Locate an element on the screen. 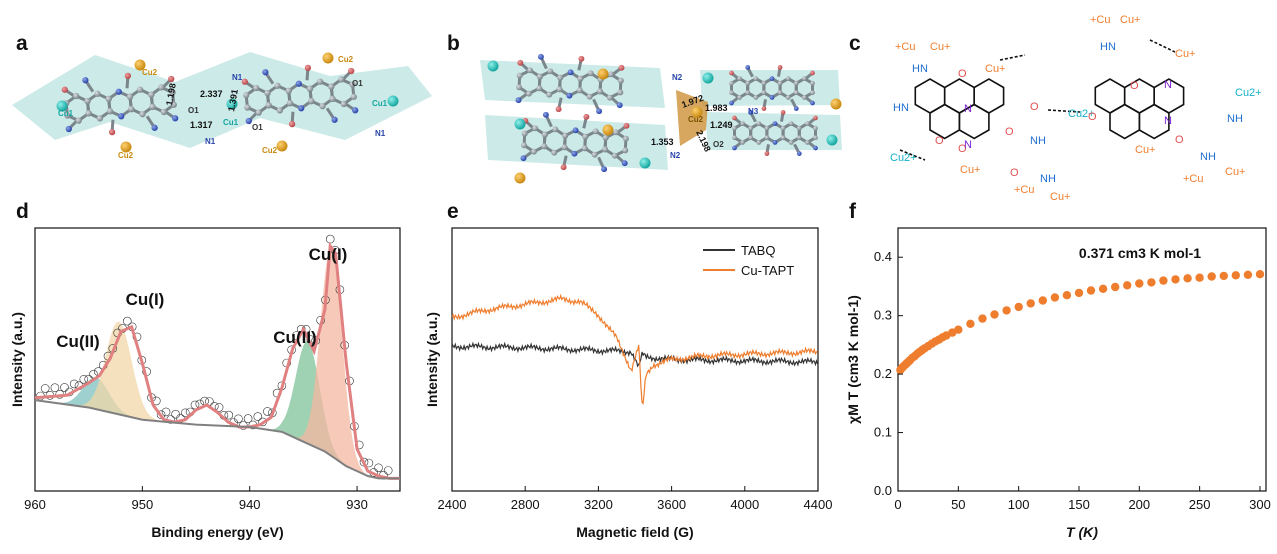 This screenshot has height=554, width=1277. y-tick-label: 0.1 is located at coordinates (883, 432).